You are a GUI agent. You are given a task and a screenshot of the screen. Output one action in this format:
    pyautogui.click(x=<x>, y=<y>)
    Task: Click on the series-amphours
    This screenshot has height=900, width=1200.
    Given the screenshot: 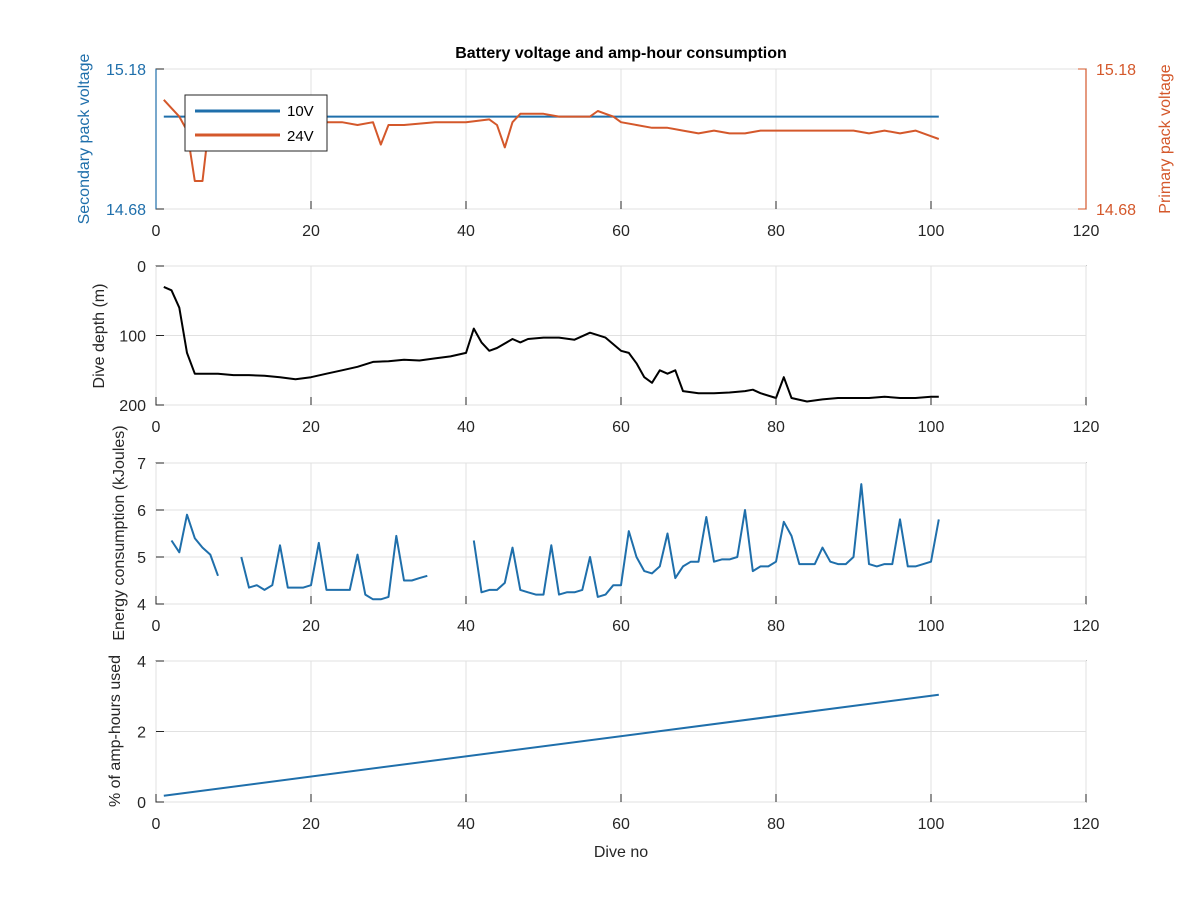 What is the action you would take?
    pyautogui.click(x=551, y=745)
    